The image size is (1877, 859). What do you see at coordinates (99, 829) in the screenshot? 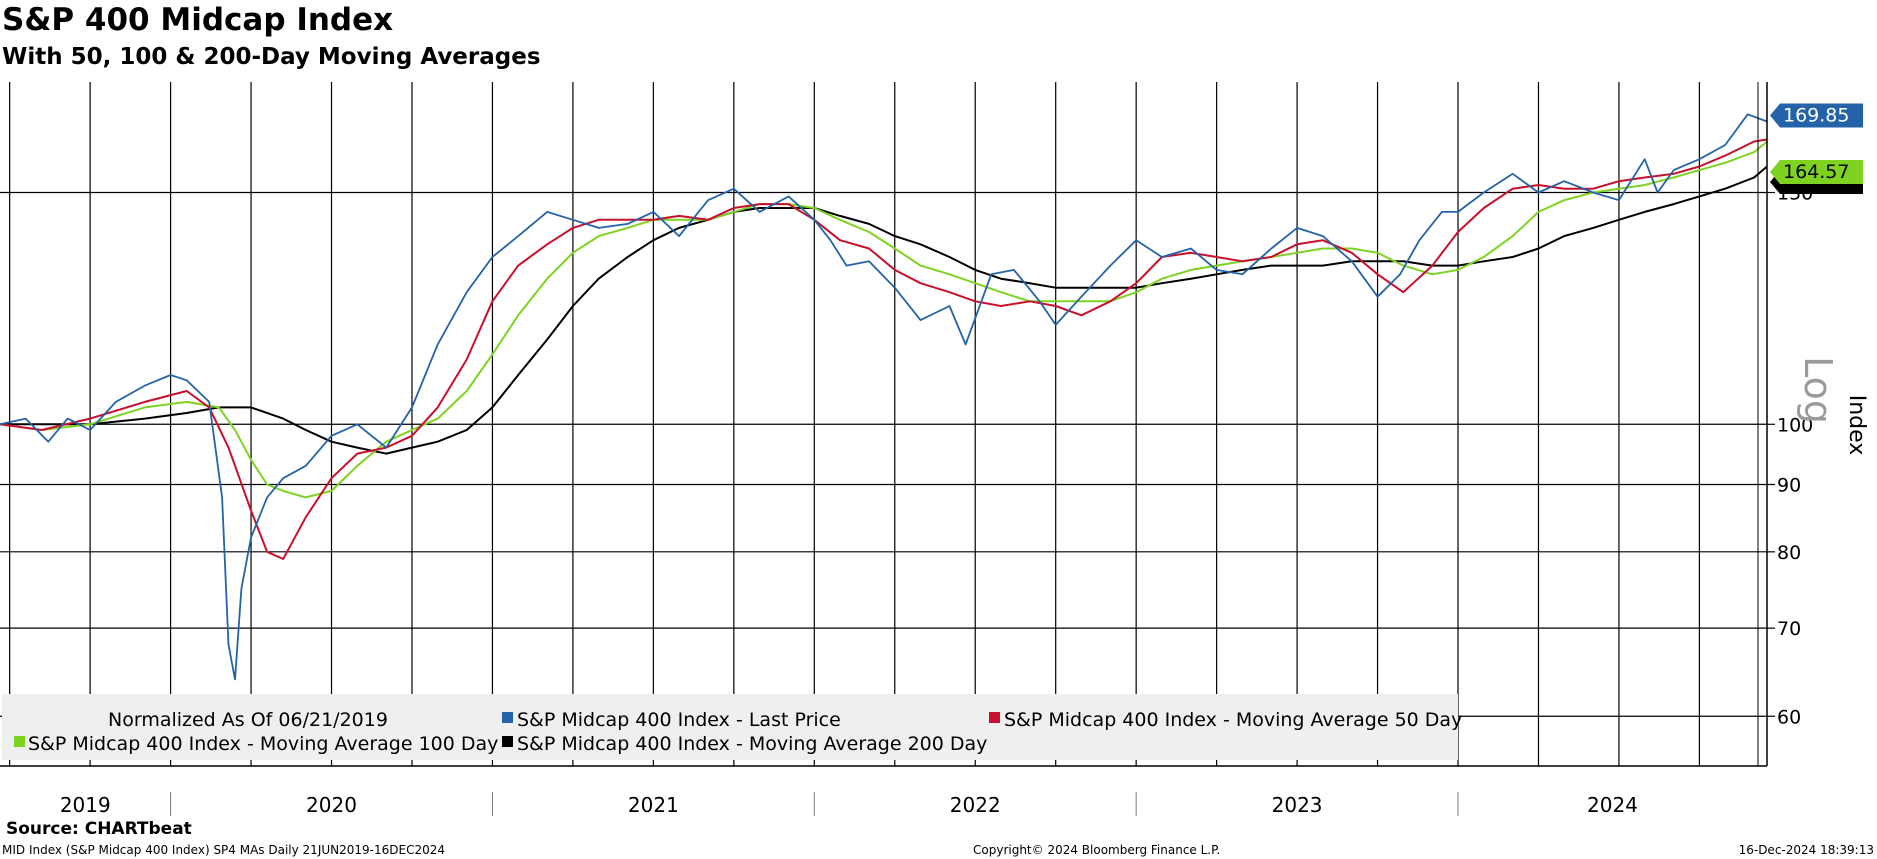
I see `source-note: Source: CHARTbeat` at bounding box center [99, 829].